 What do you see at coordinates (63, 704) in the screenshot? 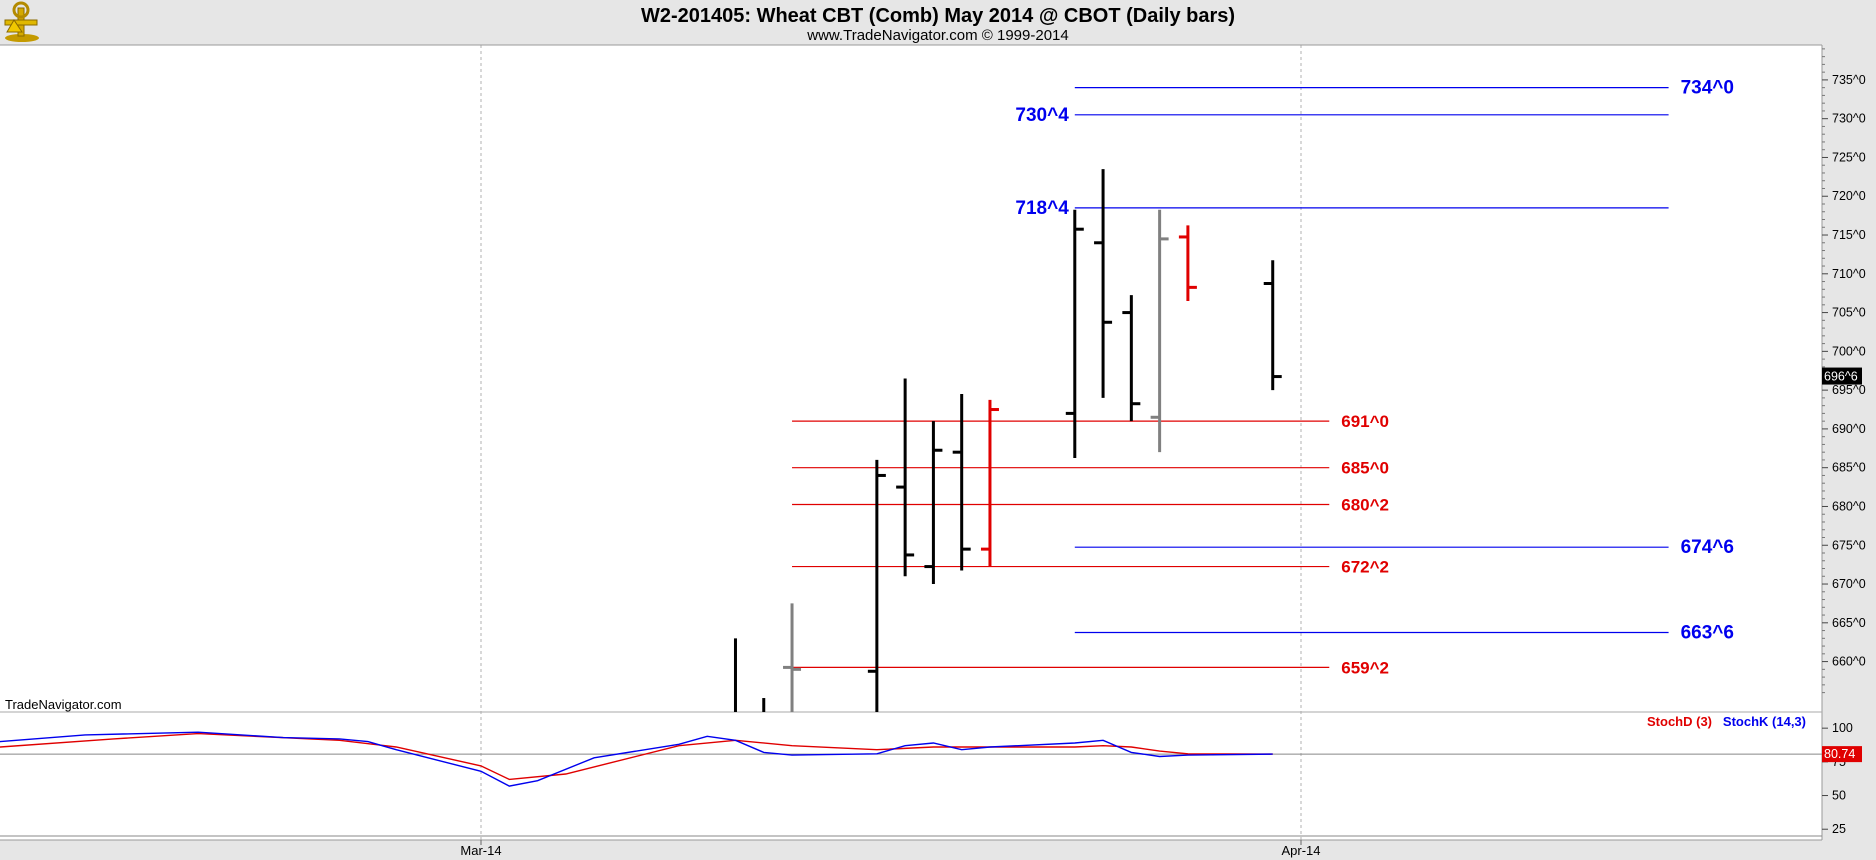
I see `watermark-text: TradeNavigator.com` at bounding box center [63, 704].